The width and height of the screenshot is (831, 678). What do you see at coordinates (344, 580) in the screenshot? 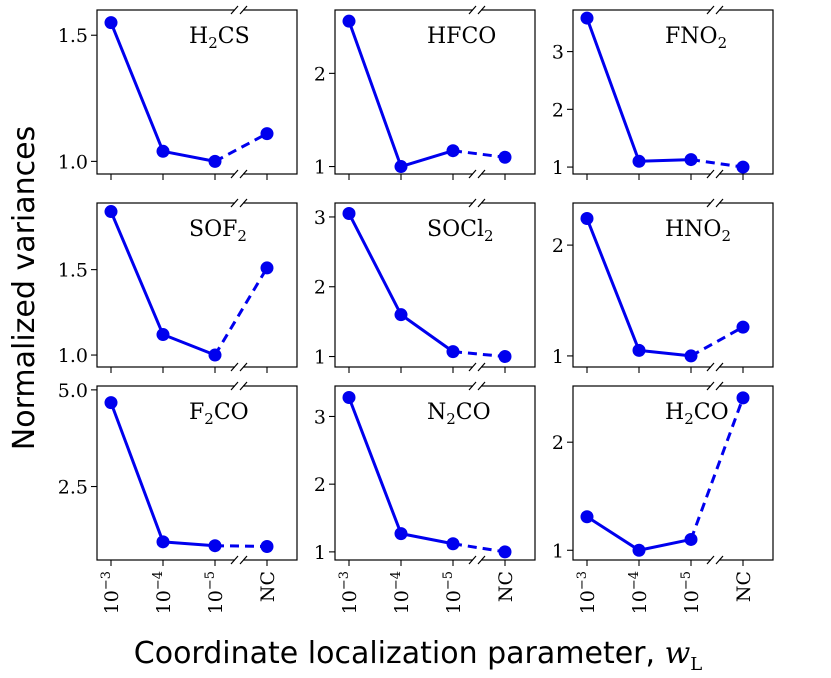
I see `x-tick-label-exponent: −3` at bounding box center [344, 580].